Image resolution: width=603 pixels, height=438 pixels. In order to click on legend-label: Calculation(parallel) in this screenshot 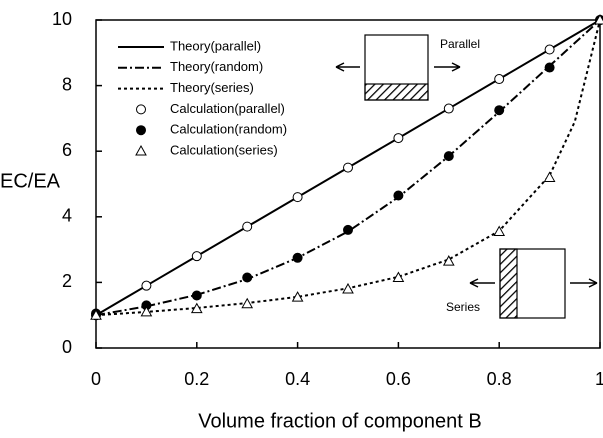, I will do `click(227, 108)`.